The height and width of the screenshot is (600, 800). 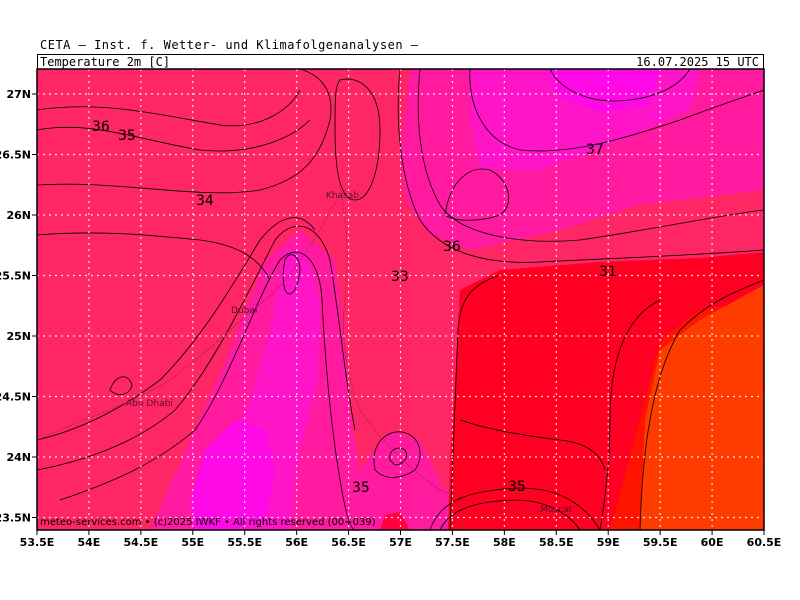 I want to click on contour-label-35b: 35, so click(x=361, y=488).